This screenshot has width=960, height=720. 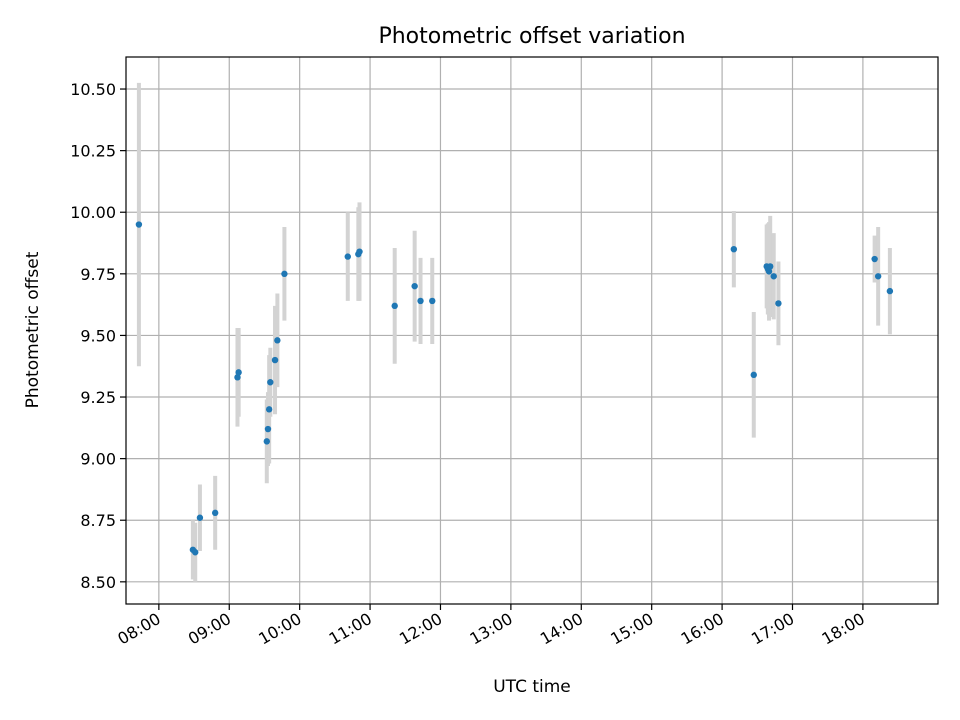 I want to click on x-tick-label: 08:00, so click(x=138, y=629).